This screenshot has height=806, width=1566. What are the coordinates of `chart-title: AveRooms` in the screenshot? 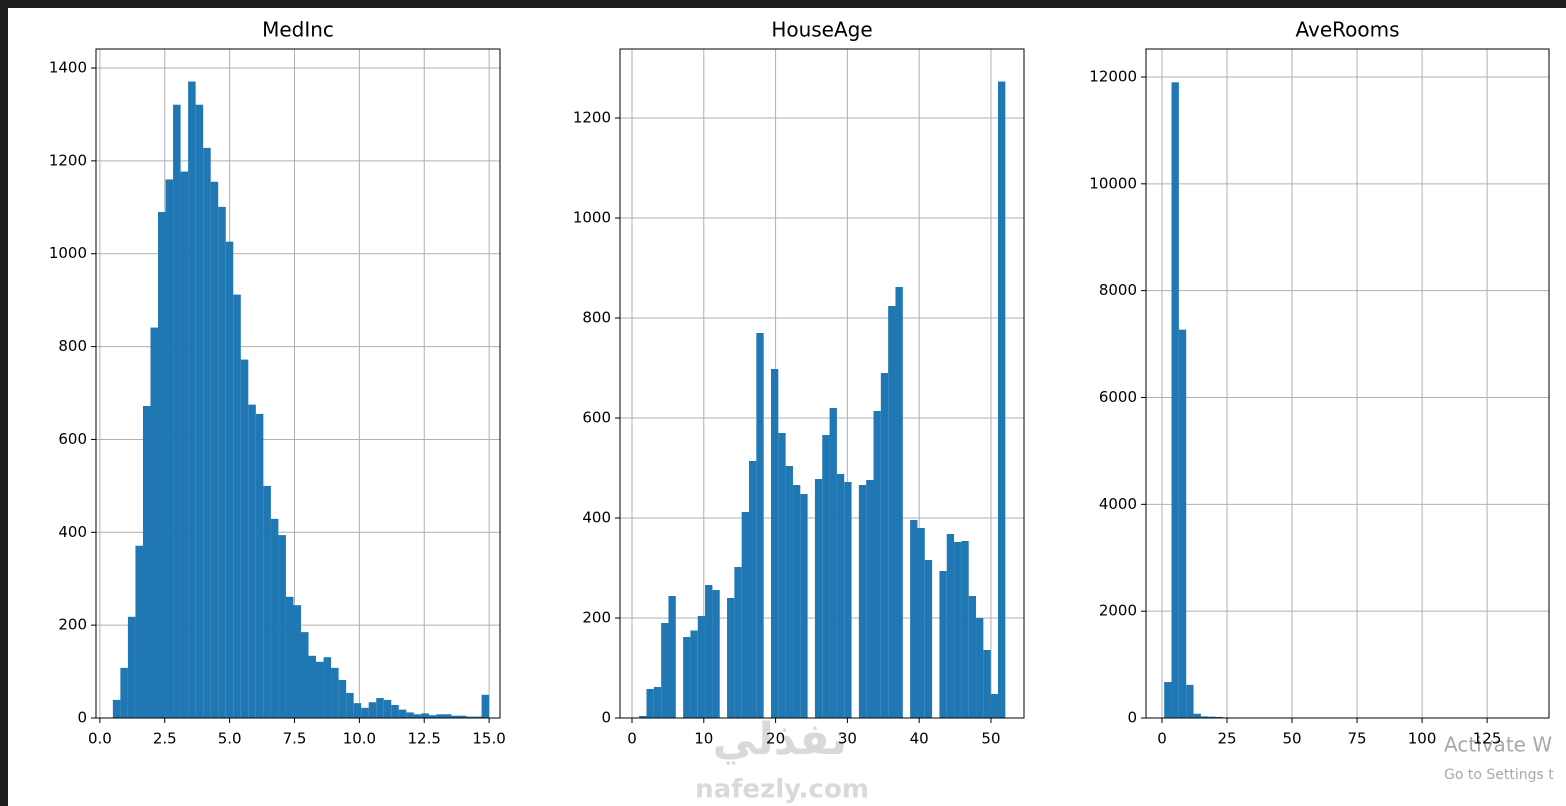 It's located at (1347, 30).